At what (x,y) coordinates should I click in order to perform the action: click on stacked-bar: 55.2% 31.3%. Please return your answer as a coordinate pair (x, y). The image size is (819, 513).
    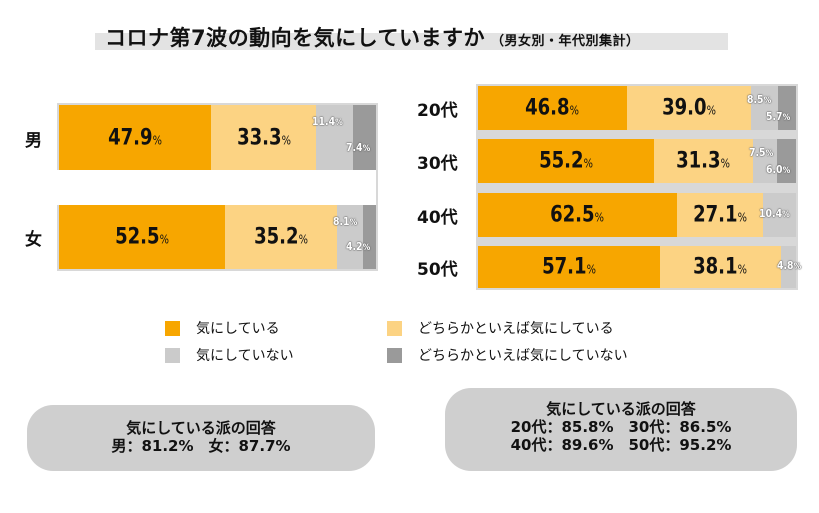
    Looking at the image, I should click on (637, 161).